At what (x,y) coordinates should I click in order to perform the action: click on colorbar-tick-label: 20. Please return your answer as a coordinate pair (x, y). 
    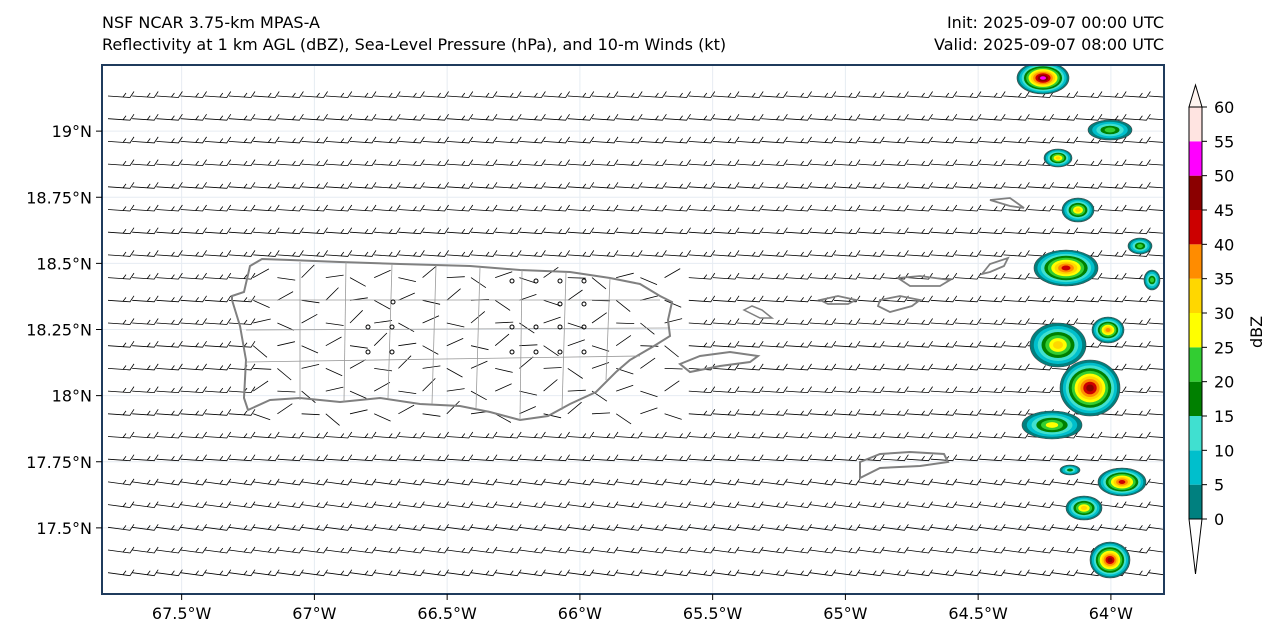
    Looking at the image, I should click on (1224, 382).